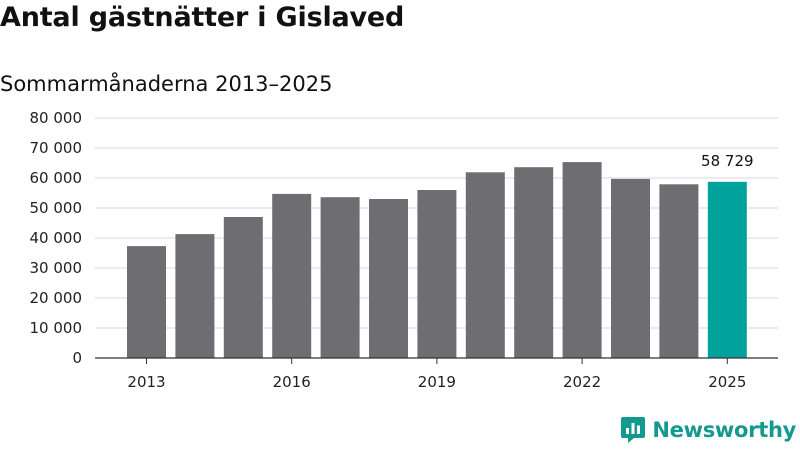 The height and width of the screenshot is (450, 800). What do you see at coordinates (534, 262) in the screenshot?
I see `bar-2021` at bounding box center [534, 262].